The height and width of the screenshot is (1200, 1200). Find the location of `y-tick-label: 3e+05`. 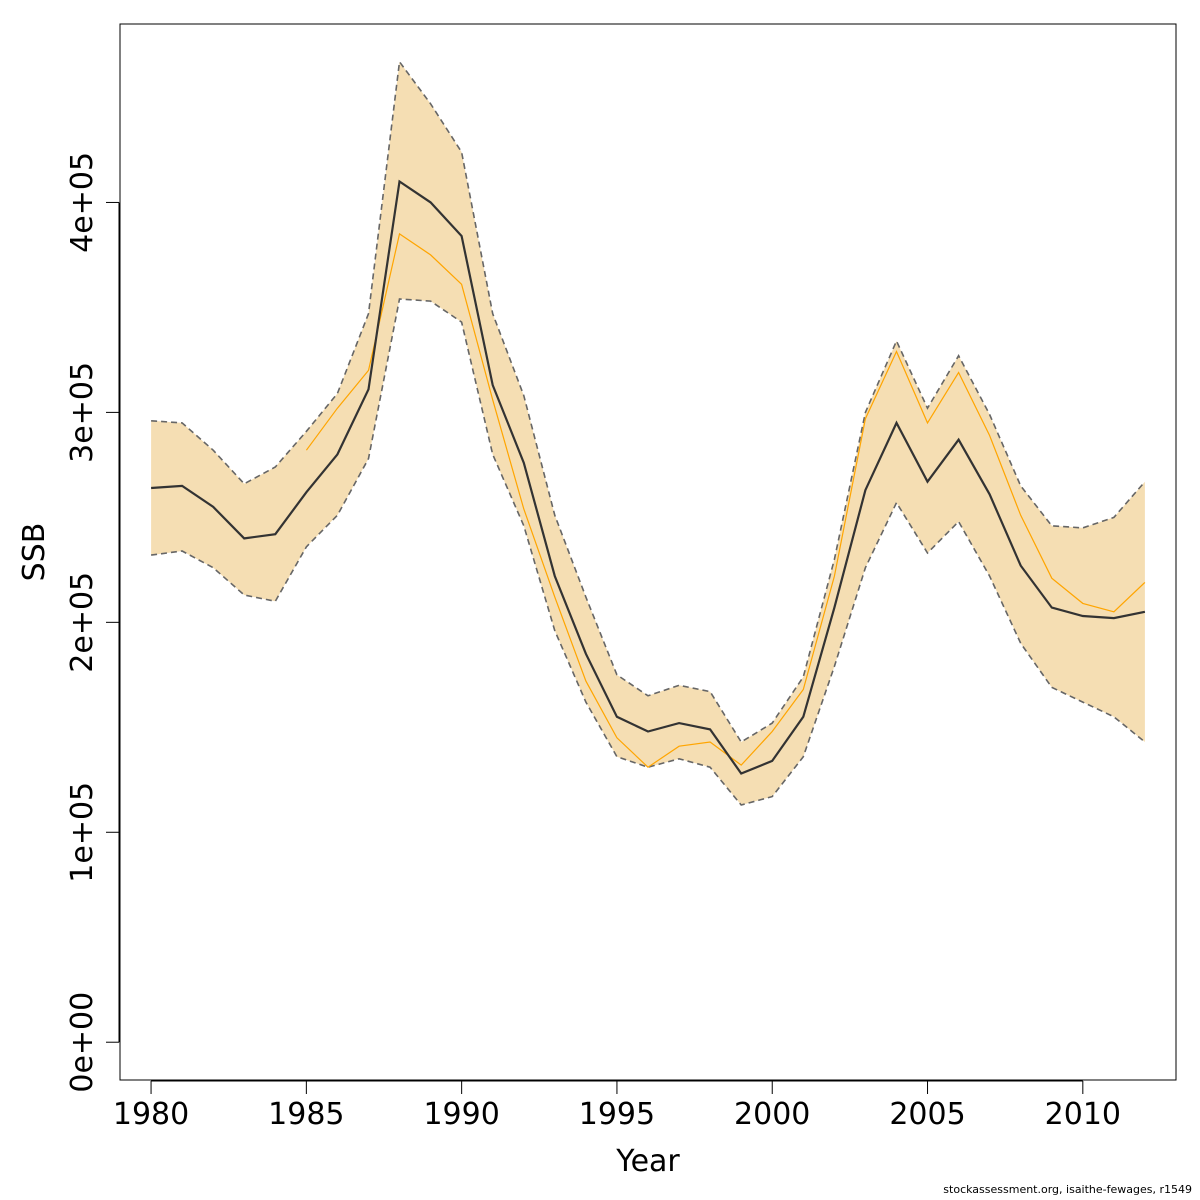

y-tick-label: 3e+05 is located at coordinates (82, 412).